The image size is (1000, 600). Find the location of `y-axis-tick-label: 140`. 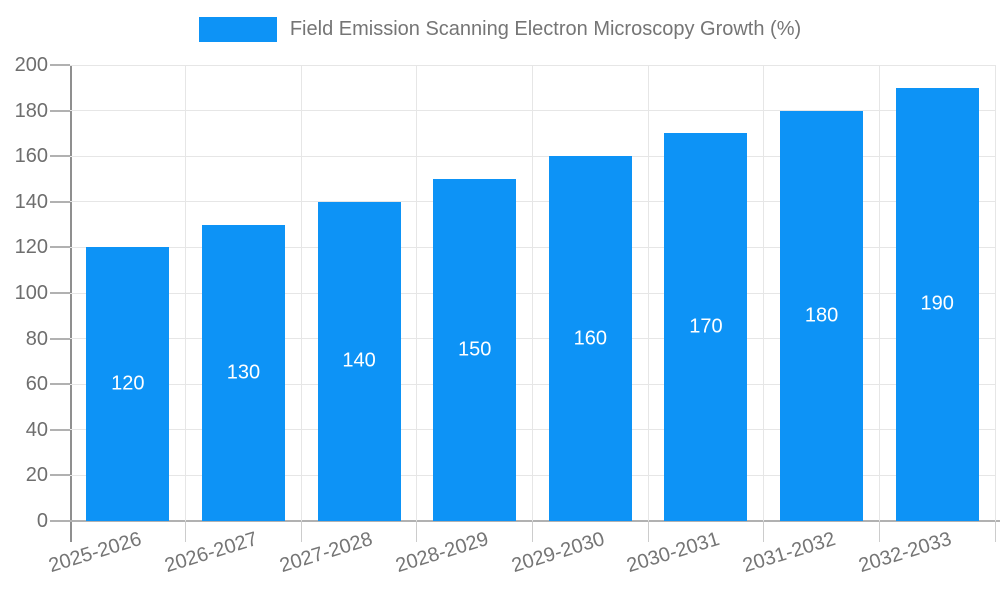

y-axis-tick-label: 140 is located at coordinates (31, 201).